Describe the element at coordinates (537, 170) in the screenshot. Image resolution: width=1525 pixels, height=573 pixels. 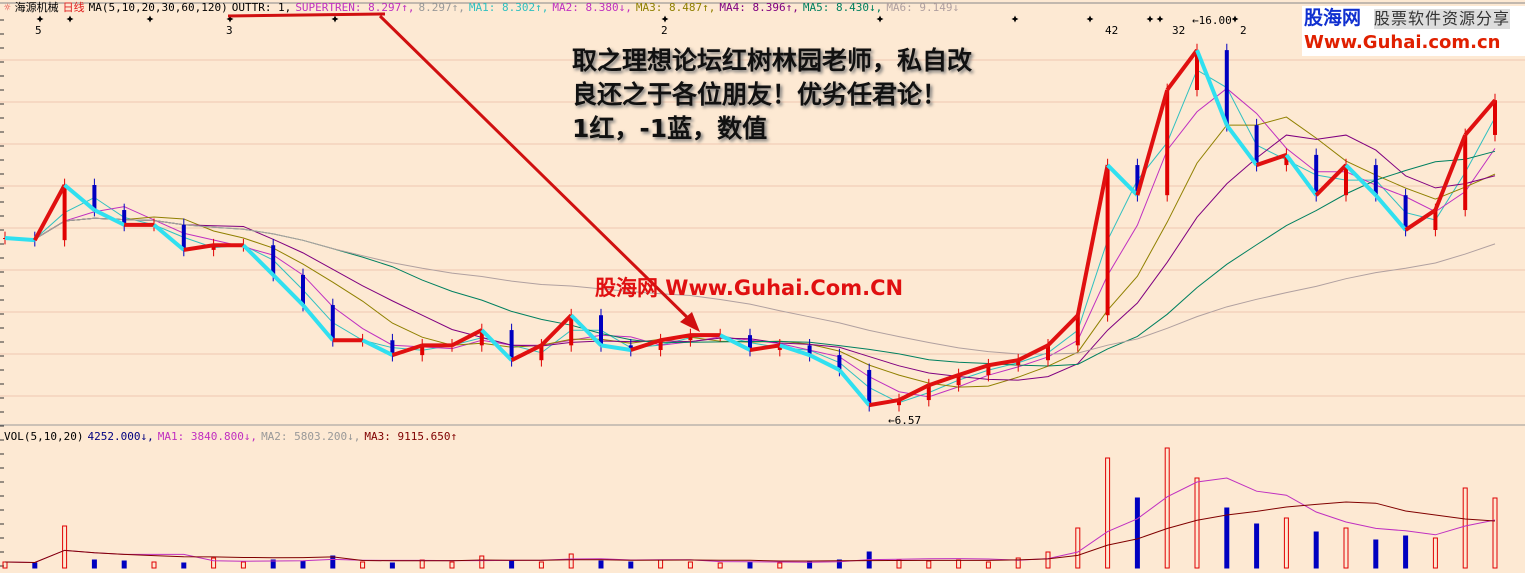
I see `annotation-arrow` at that location.